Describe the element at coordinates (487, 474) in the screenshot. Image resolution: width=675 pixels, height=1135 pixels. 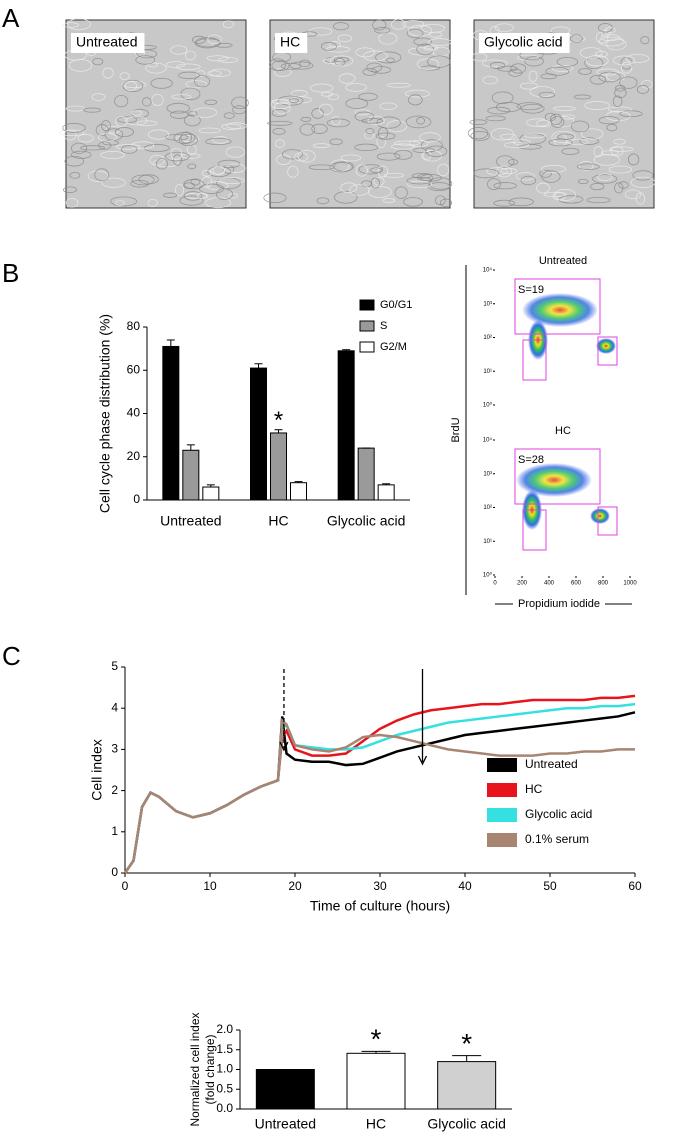
I see `y-tick-label: 10³` at that location.